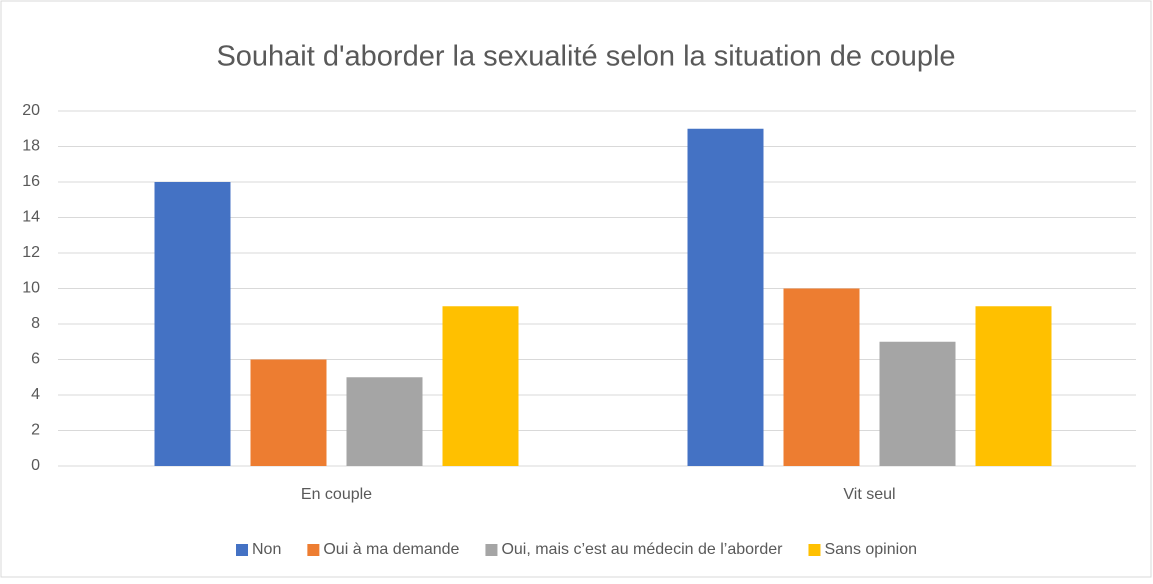  What do you see at coordinates (31, 110) in the screenshot?
I see `y-tick-label: 20` at bounding box center [31, 110].